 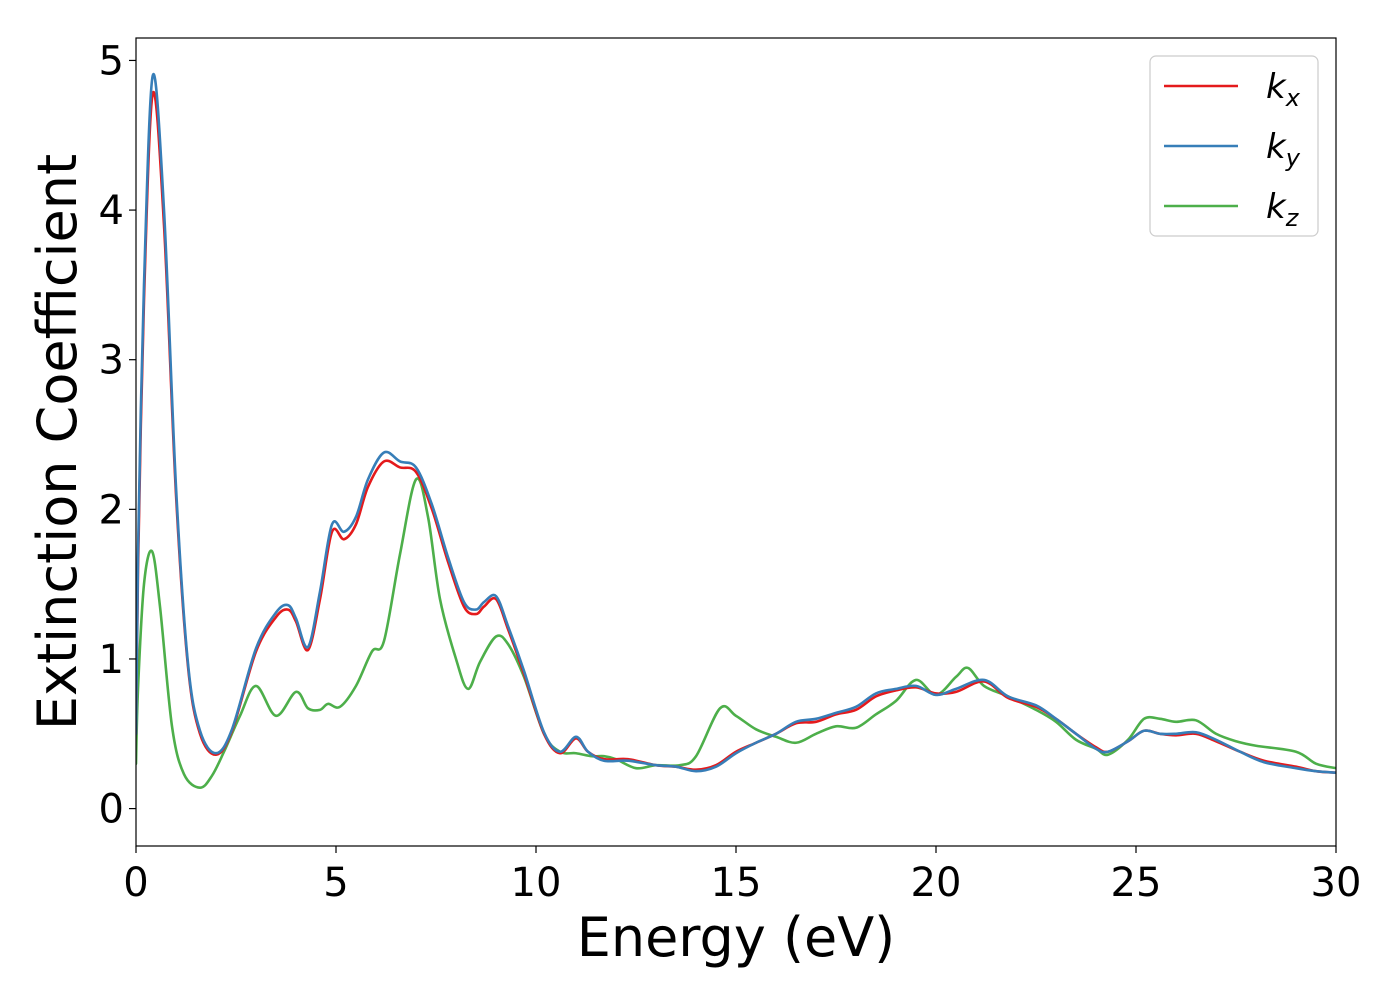 I want to click on x-tick-label: 30, so click(x=1336, y=883).